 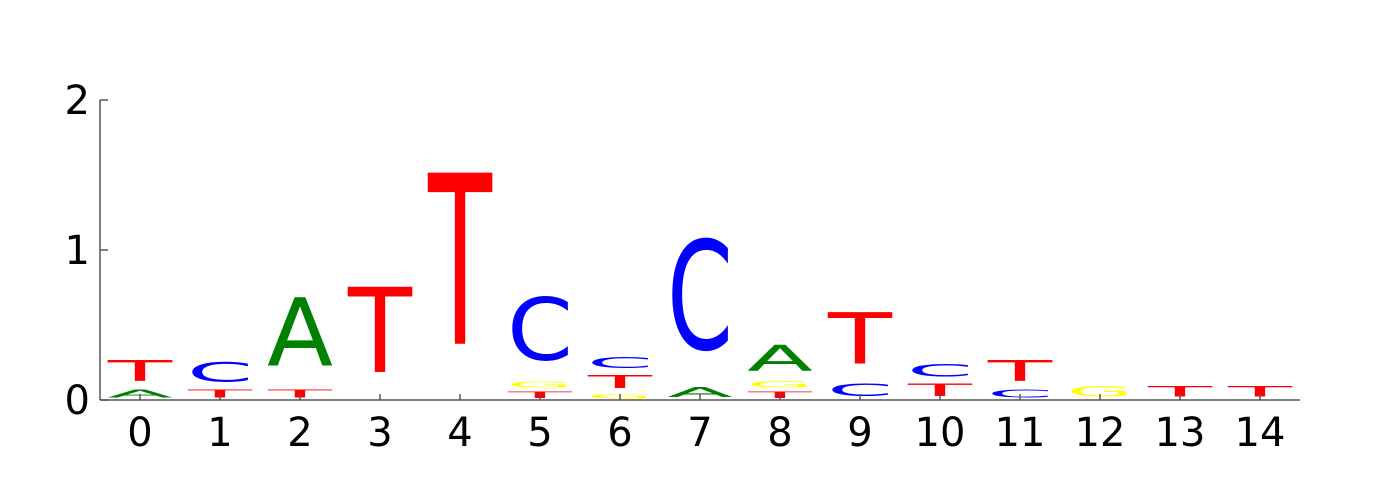 I want to click on logo-letter-T-pos-9: T, so click(x=860, y=340).